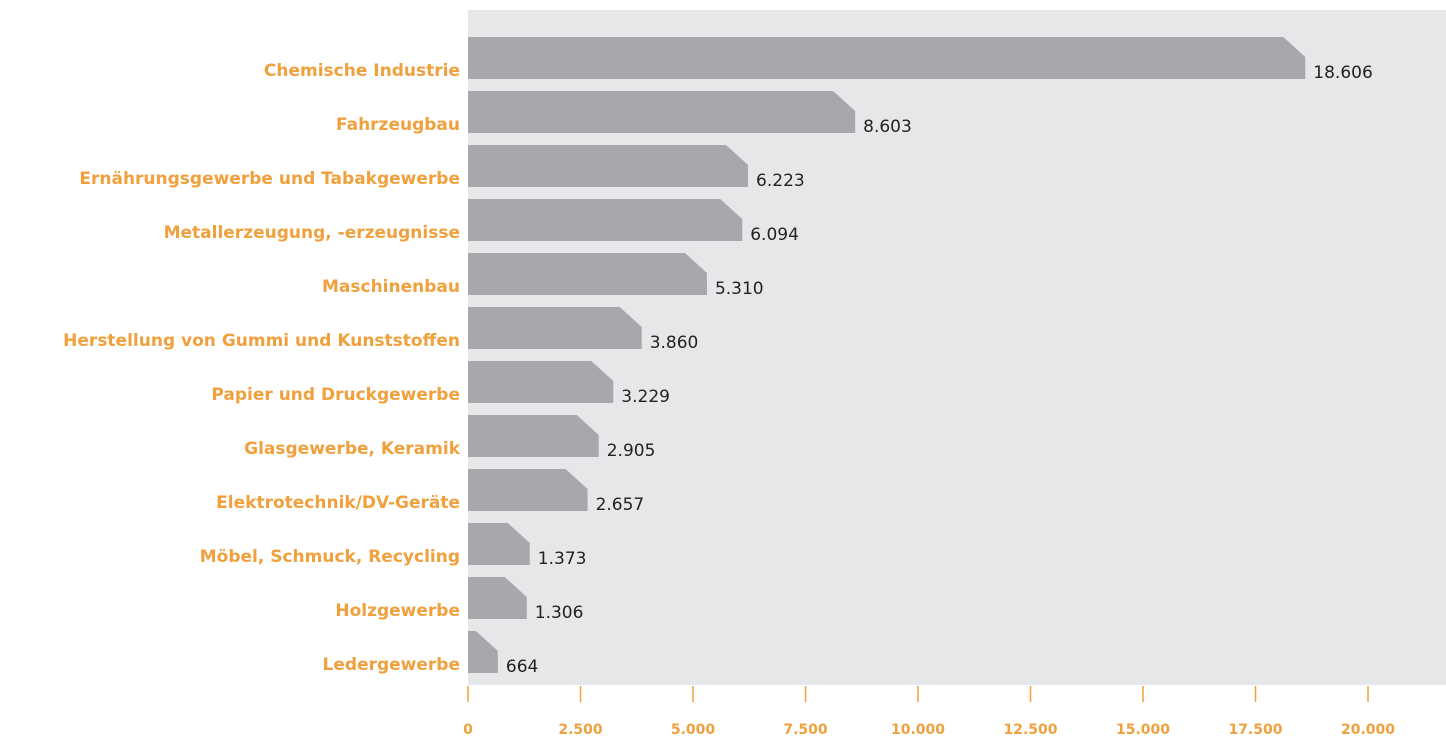  I want to click on value-label: 3.860, so click(674, 343).